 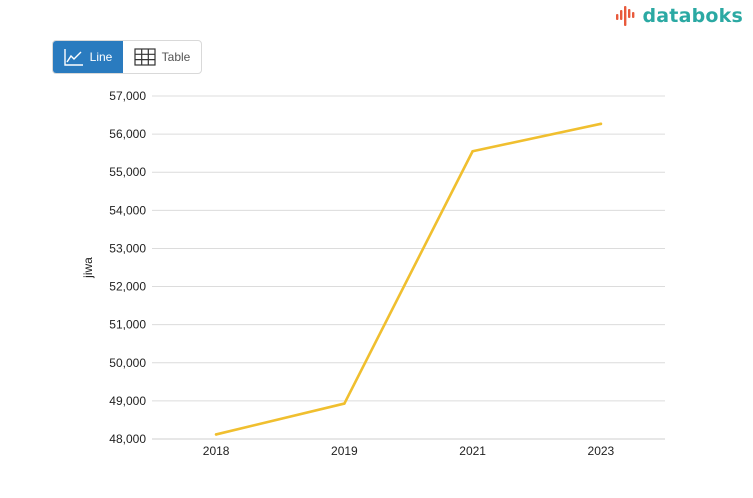 I want to click on view-toggle: Line Table, so click(x=127, y=57).